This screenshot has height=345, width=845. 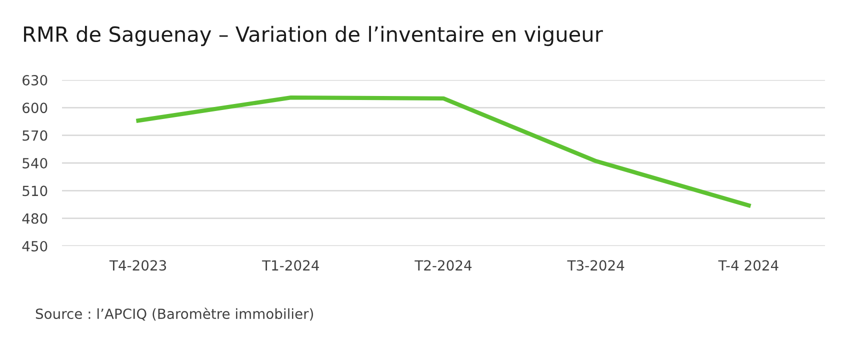 I want to click on y-tick-label: 480, so click(x=35, y=218).